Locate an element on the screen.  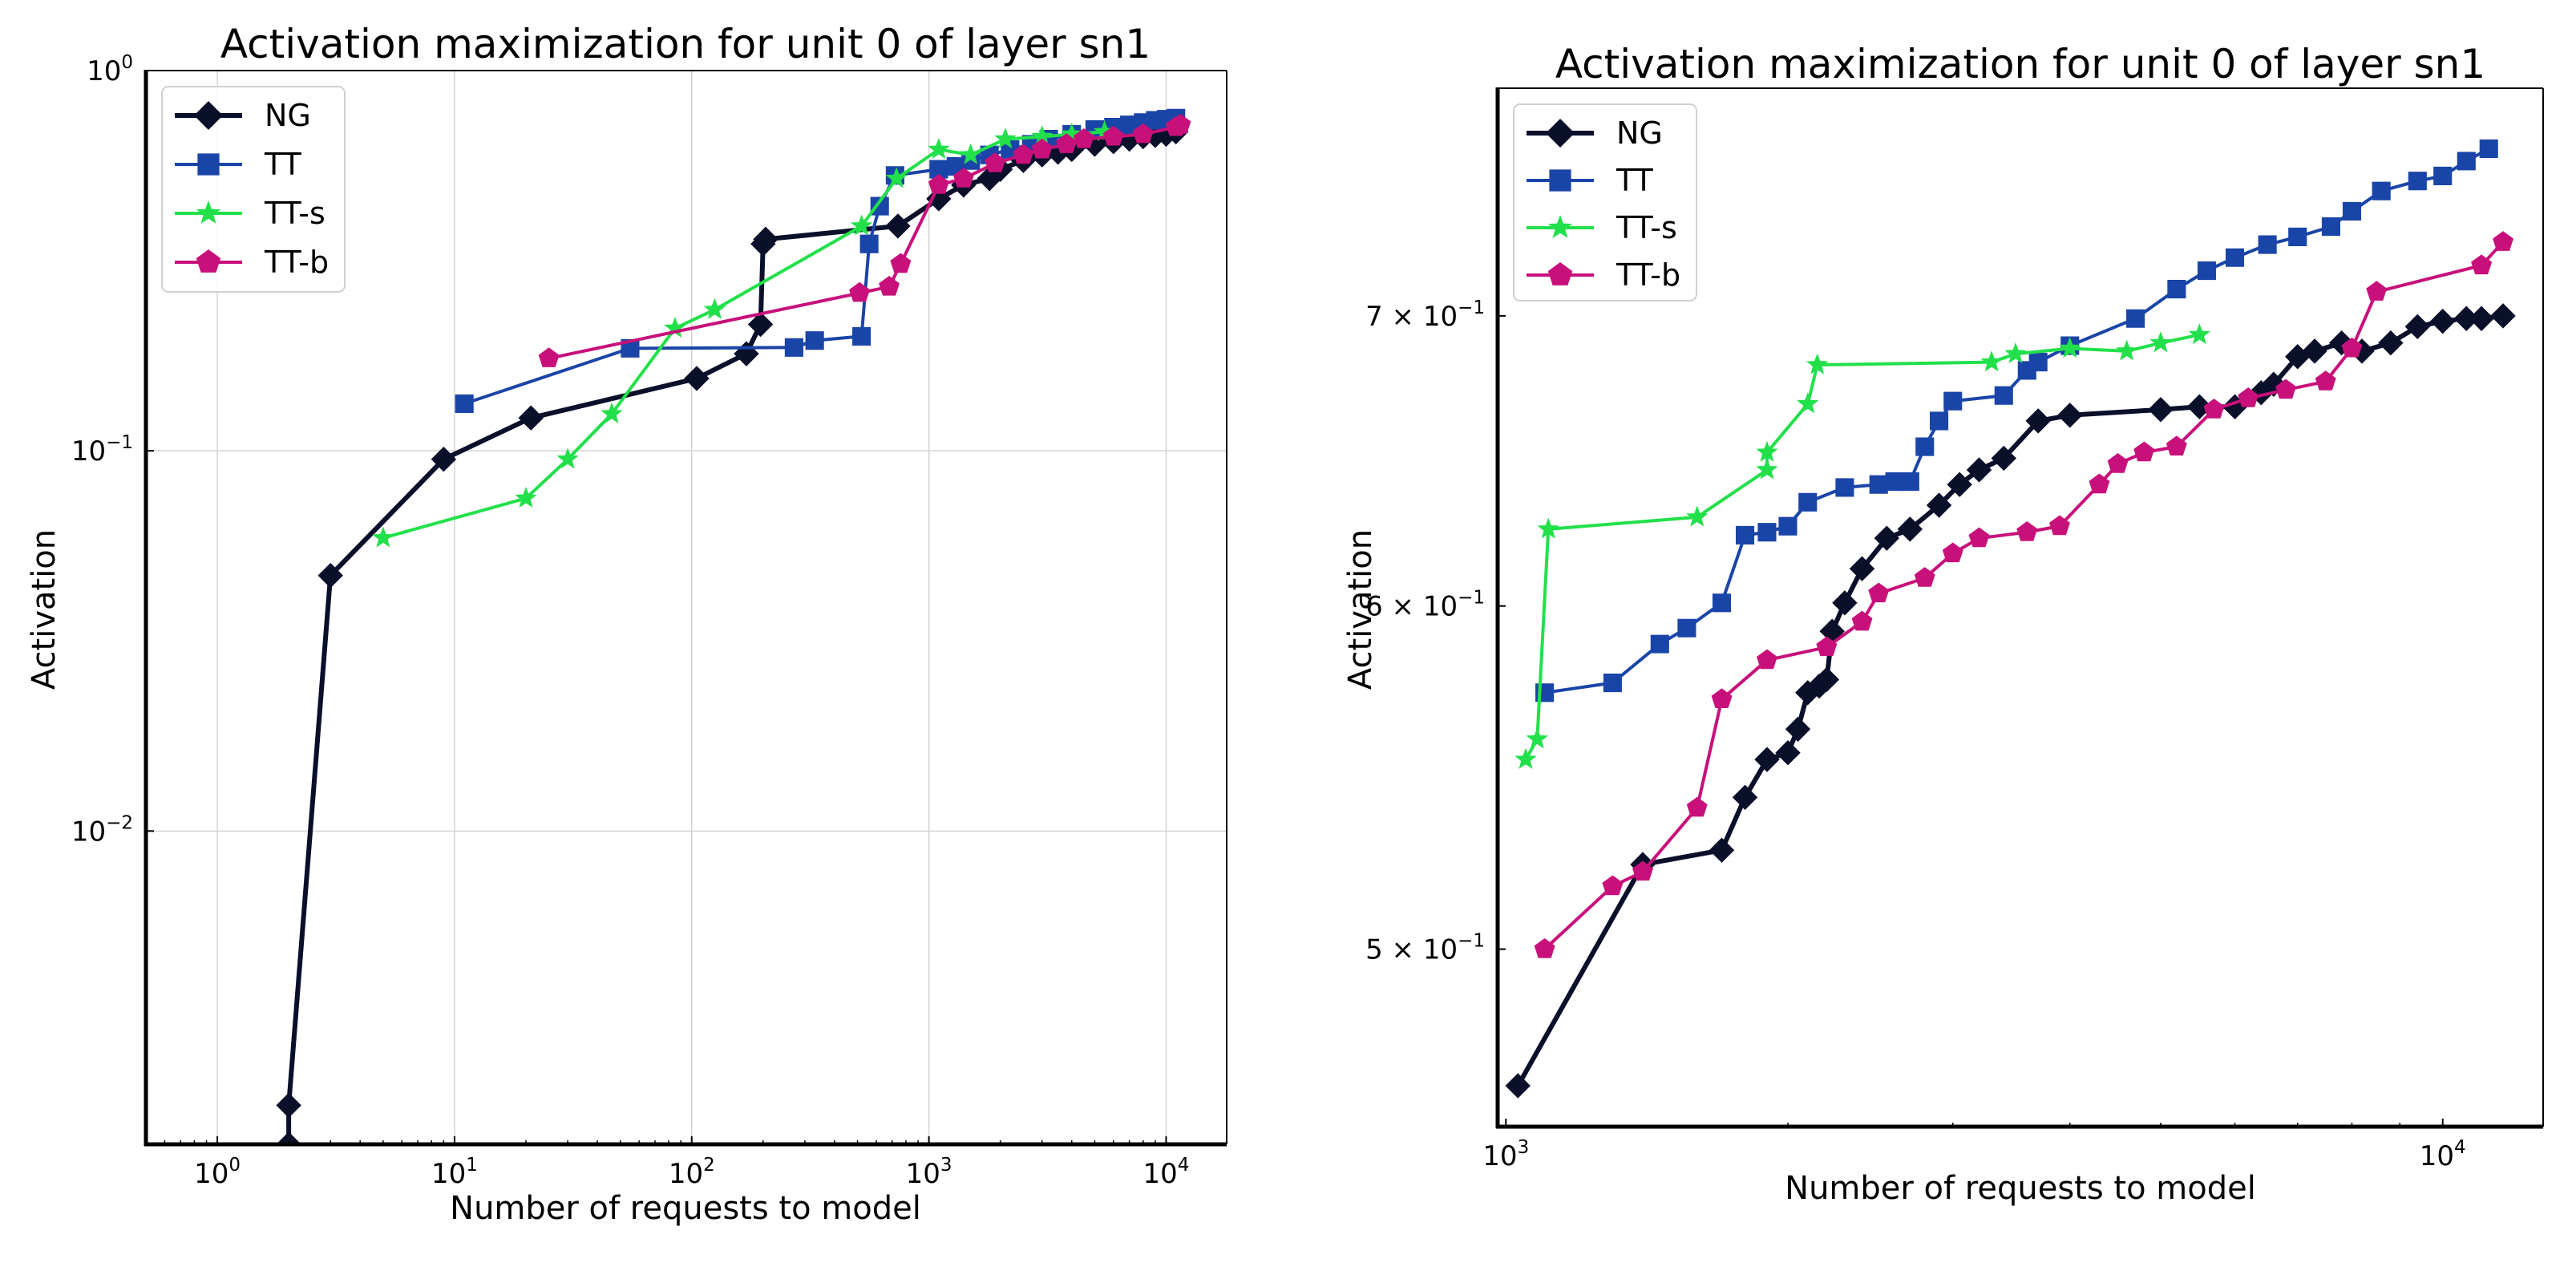
chart-left-legend-marker-tt is located at coordinates (208, 164).